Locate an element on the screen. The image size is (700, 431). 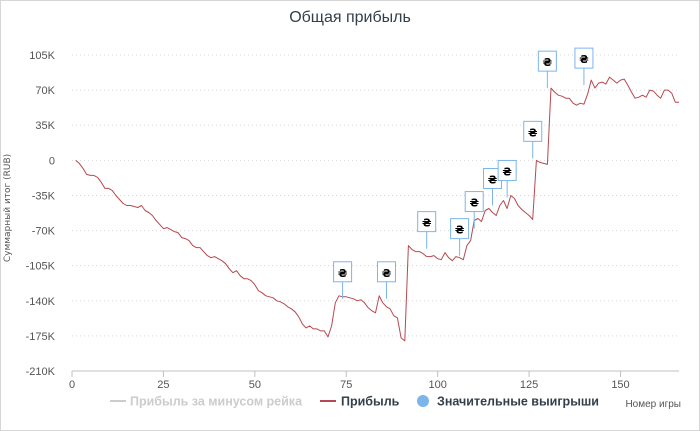
legend-item-big-wins: Значительные выигрыши is located at coordinates (508, 402).